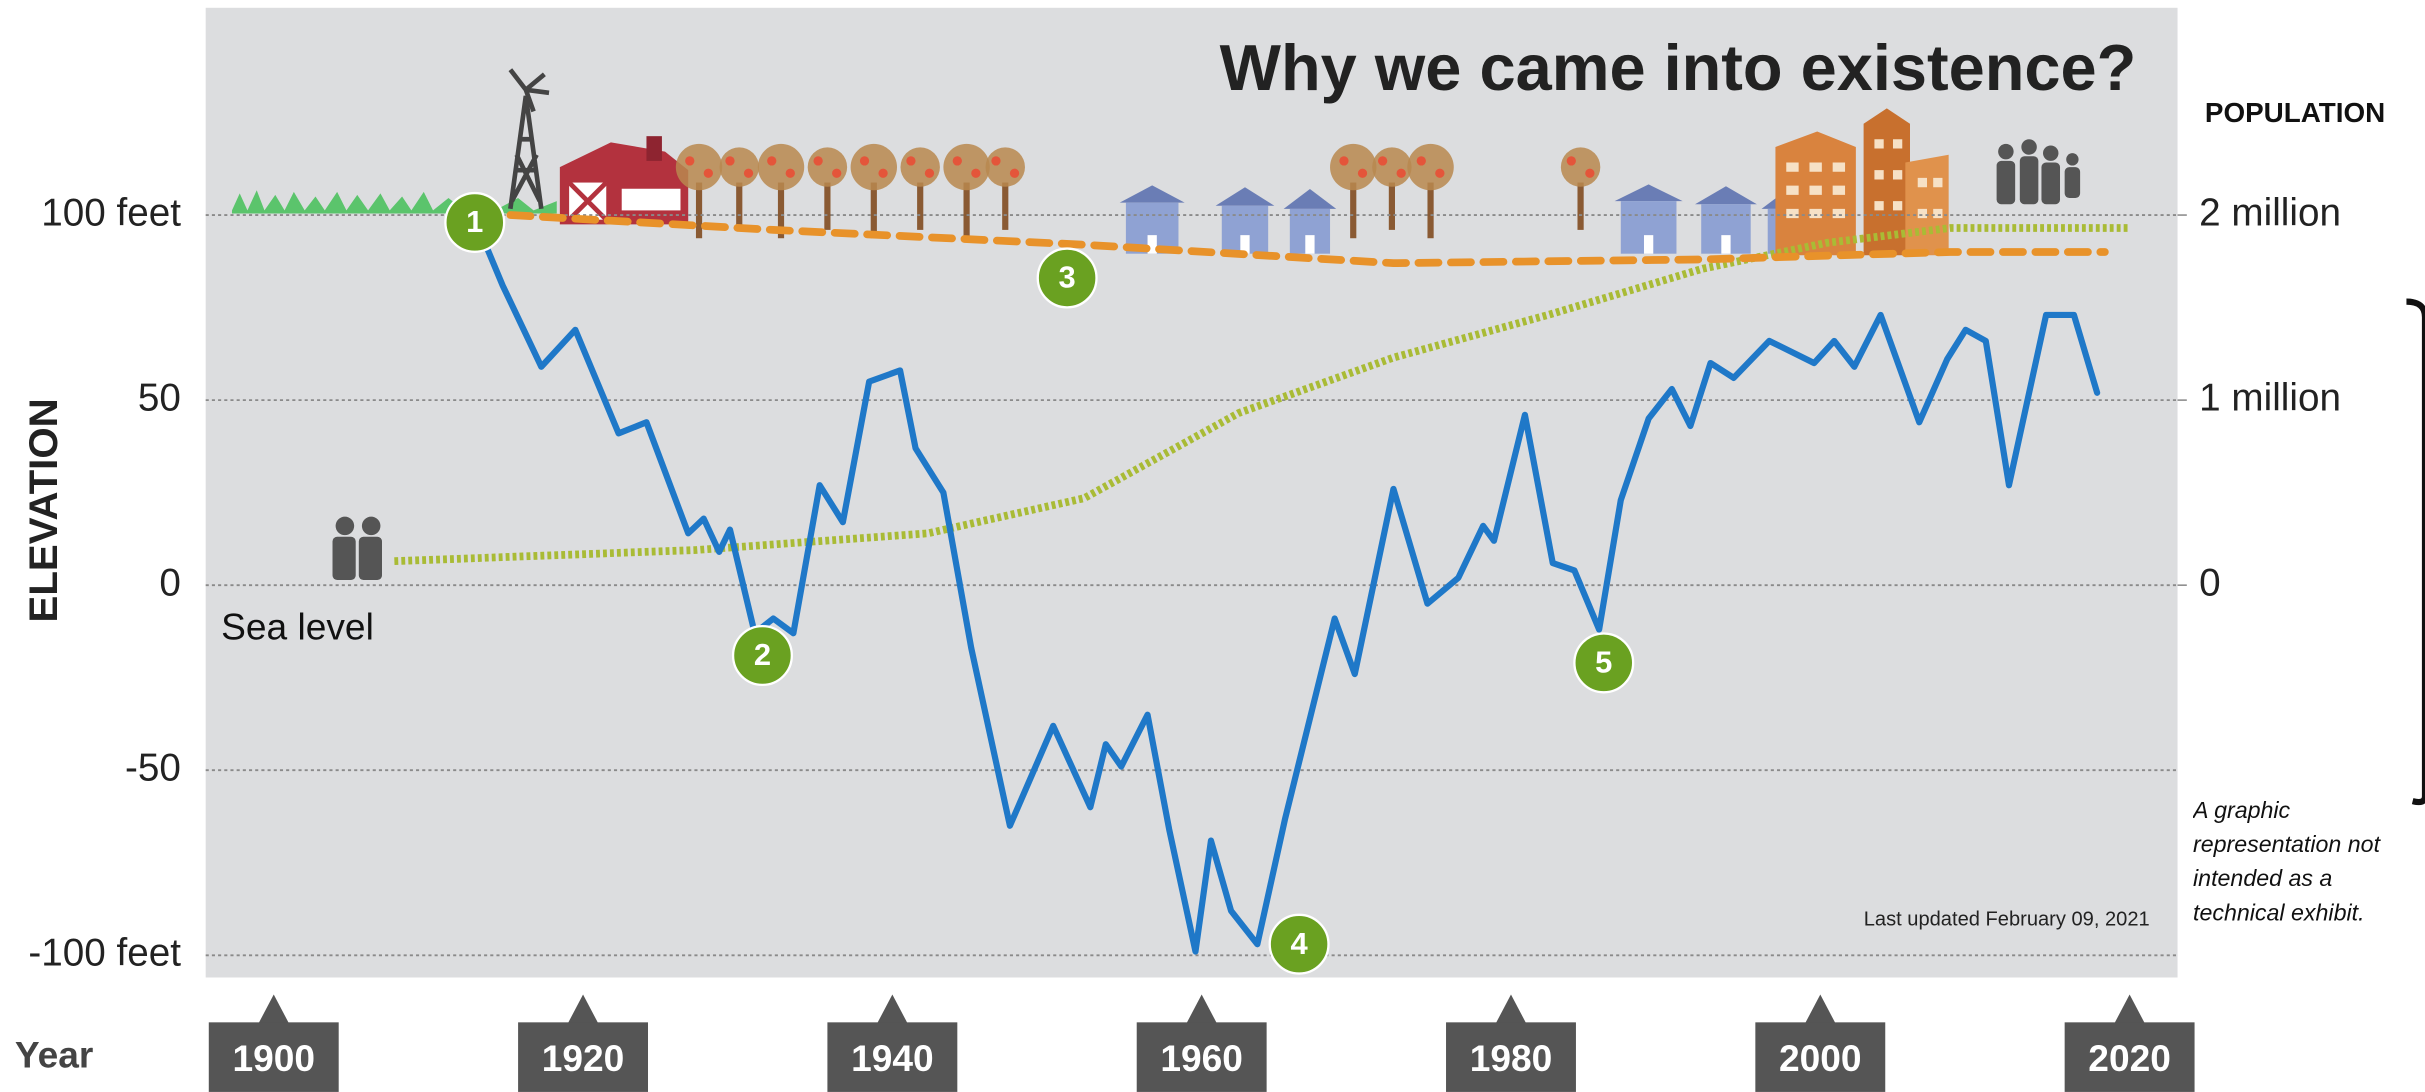  What do you see at coordinates (529, 139) in the screenshot?
I see `windmill` at bounding box center [529, 139].